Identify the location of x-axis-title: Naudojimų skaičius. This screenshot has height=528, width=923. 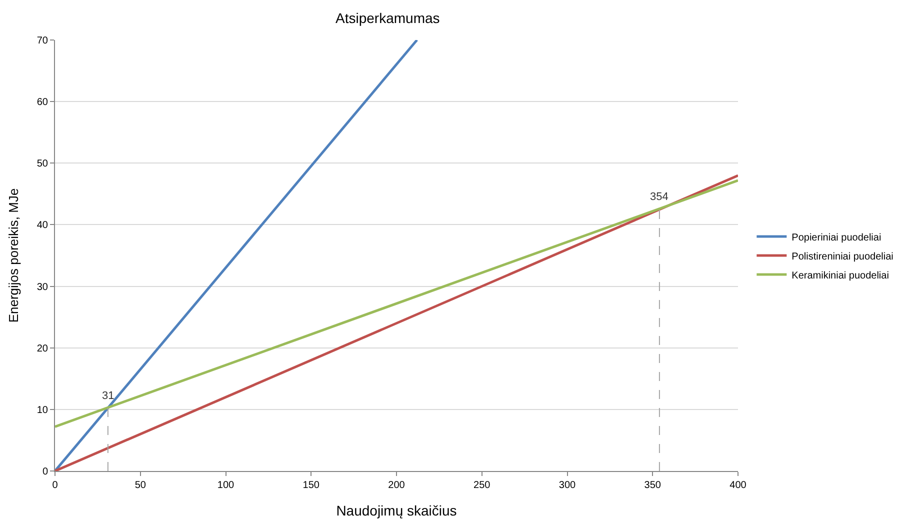
(396, 510).